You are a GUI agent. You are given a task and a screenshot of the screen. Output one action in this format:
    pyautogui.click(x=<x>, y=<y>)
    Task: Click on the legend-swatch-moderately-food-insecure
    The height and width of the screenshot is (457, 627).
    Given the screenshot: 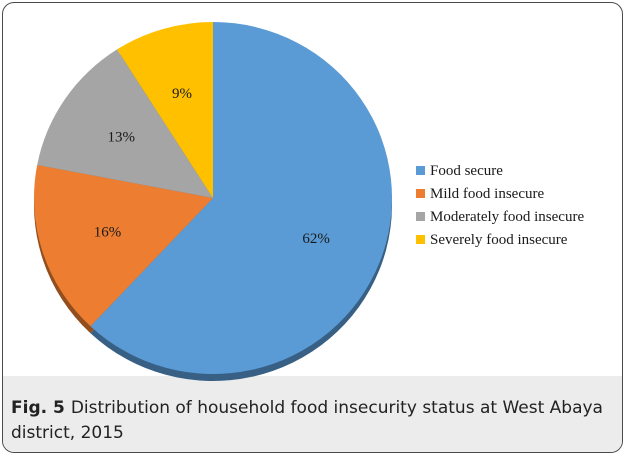 What is the action you would take?
    pyautogui.click(x=420, y=216)
    